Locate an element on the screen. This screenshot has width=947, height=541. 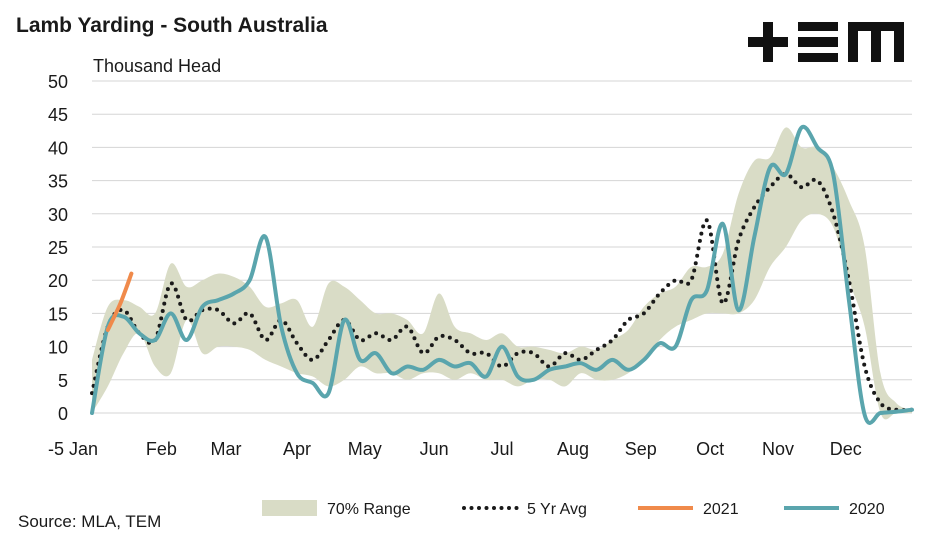
series-line-2021 is located at coordinates (119, 301).